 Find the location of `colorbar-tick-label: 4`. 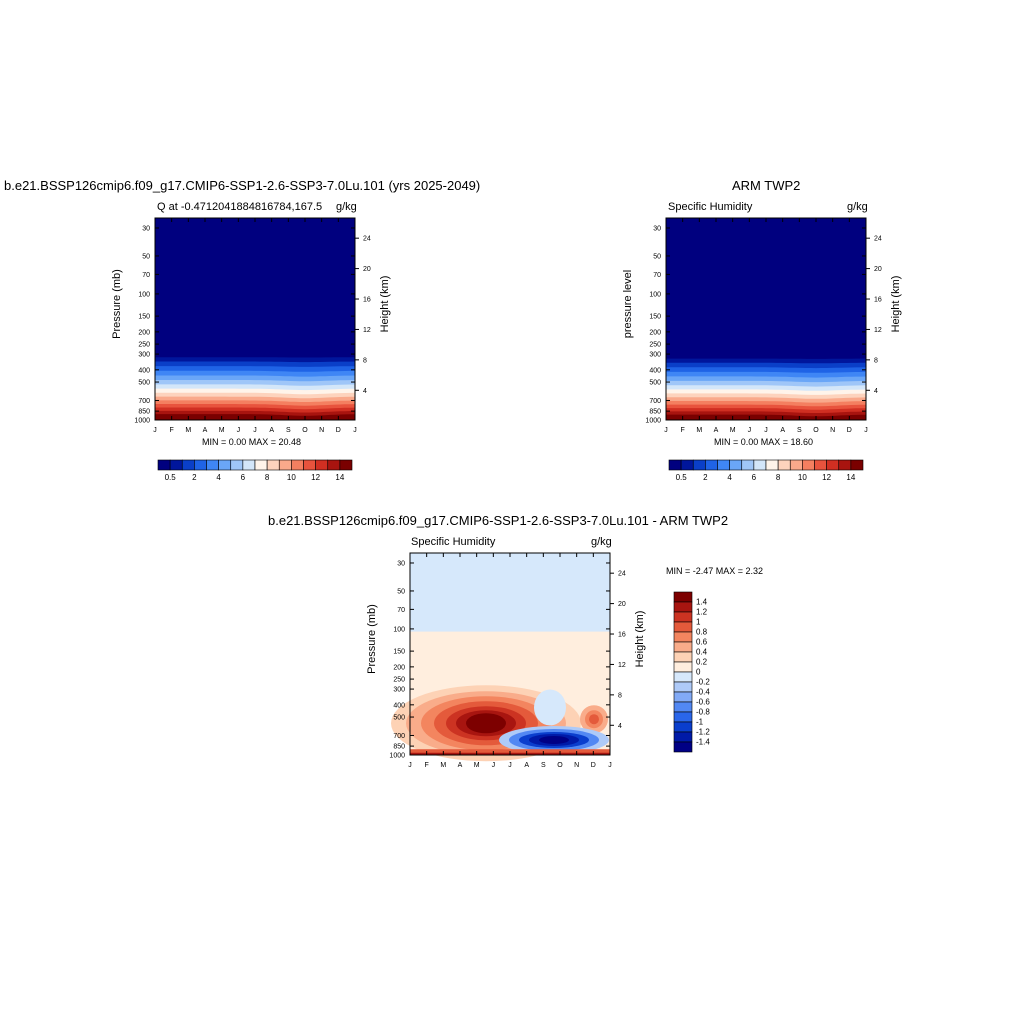

colorbar-tick-label: 4 is located at coordinates (218, 477).